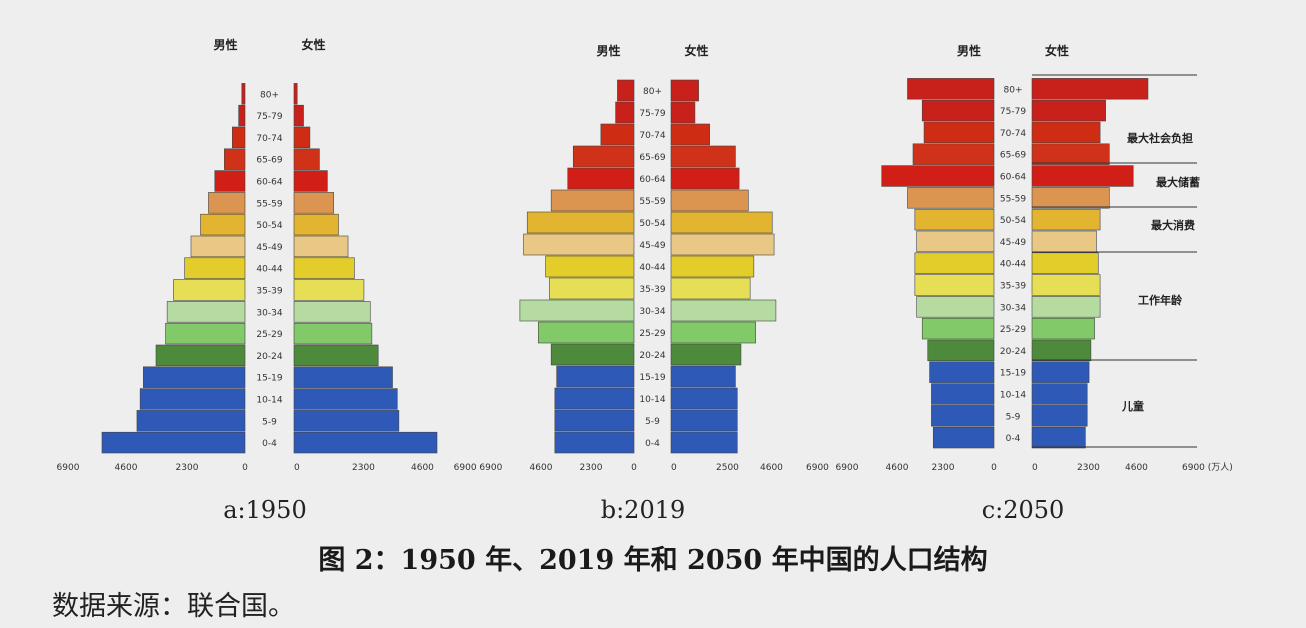 The image size is (1306, 628). Describe the element at coordinates (269, 444) in the screenshot. I see `age-group-label: 0-4` at that location.